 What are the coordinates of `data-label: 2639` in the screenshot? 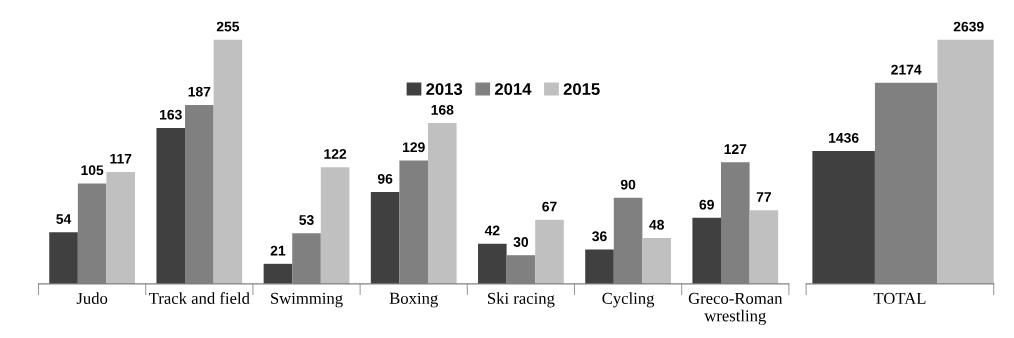 It's located at (968, 26).